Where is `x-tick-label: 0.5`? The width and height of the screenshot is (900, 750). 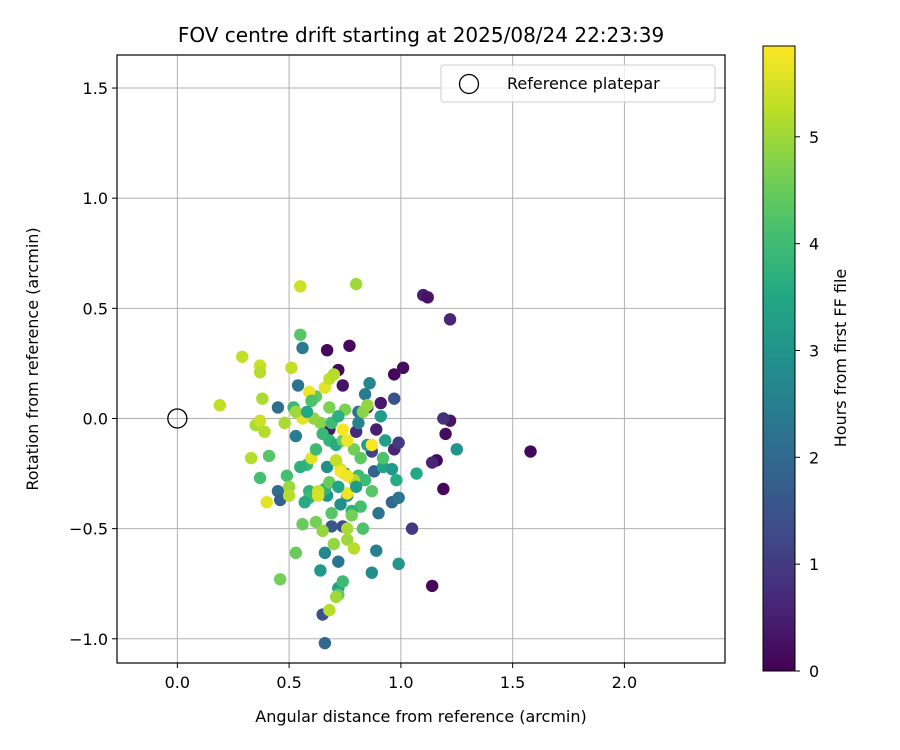 x-tick-label: 0.5 is located at coordinates (288, 682).